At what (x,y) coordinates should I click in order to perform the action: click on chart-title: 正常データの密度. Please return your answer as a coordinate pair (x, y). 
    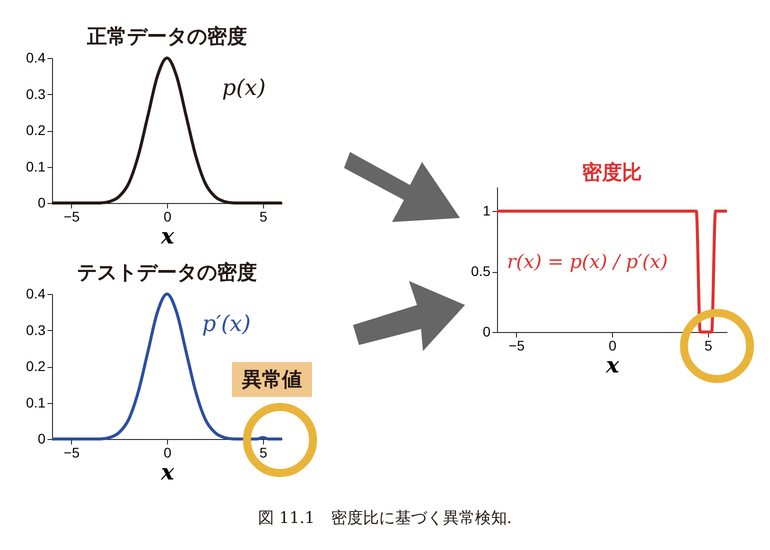
    Looking at the image, I should click on (166, 36).